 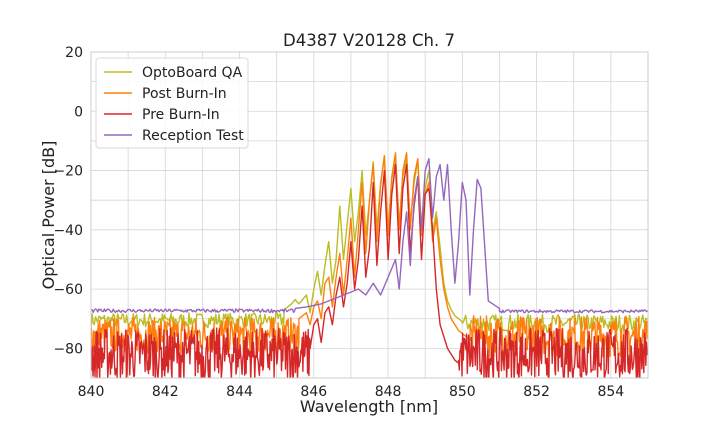 I want to click on y-tick-label: 0, so click(x=78, y=112).